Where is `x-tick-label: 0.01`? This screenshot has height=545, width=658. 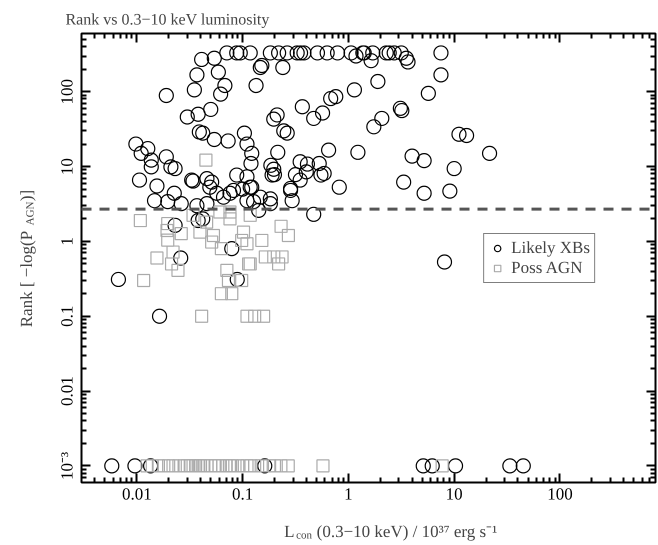 x-tick-label: 0.01 is located at coordinates (137, 494).